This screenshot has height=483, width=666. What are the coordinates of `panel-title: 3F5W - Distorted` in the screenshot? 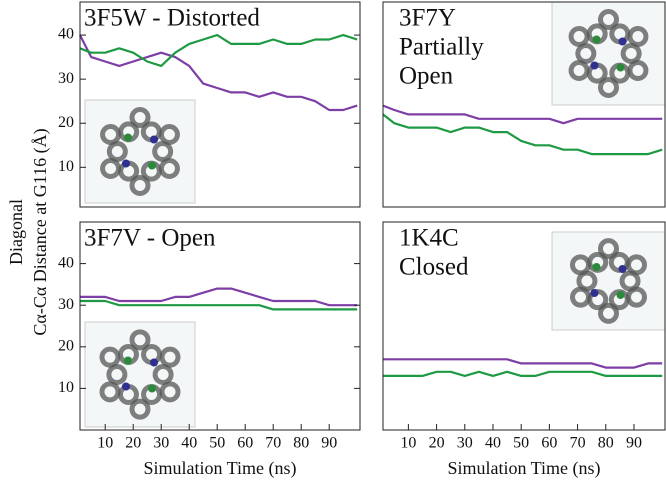 It's located at (172, 18).